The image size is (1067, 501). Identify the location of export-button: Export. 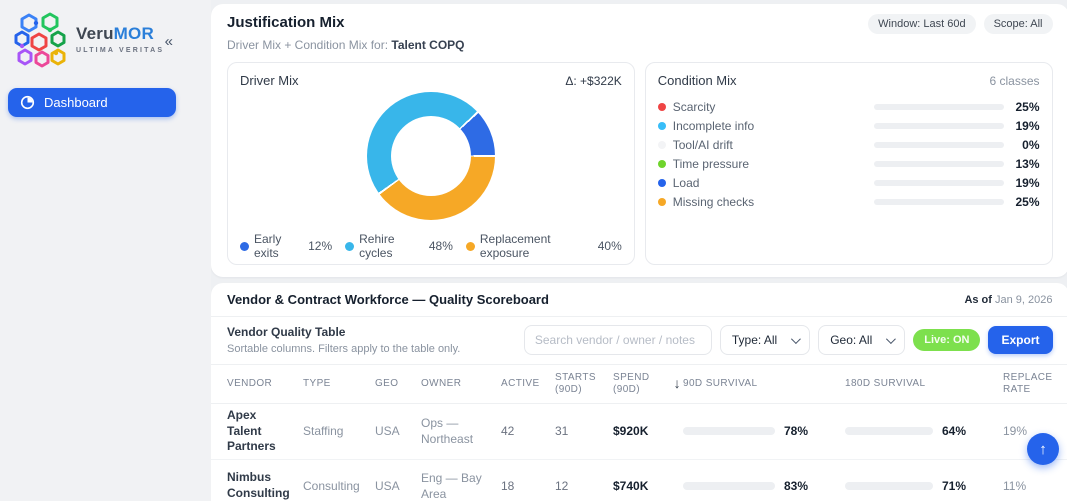
(1020, 340).